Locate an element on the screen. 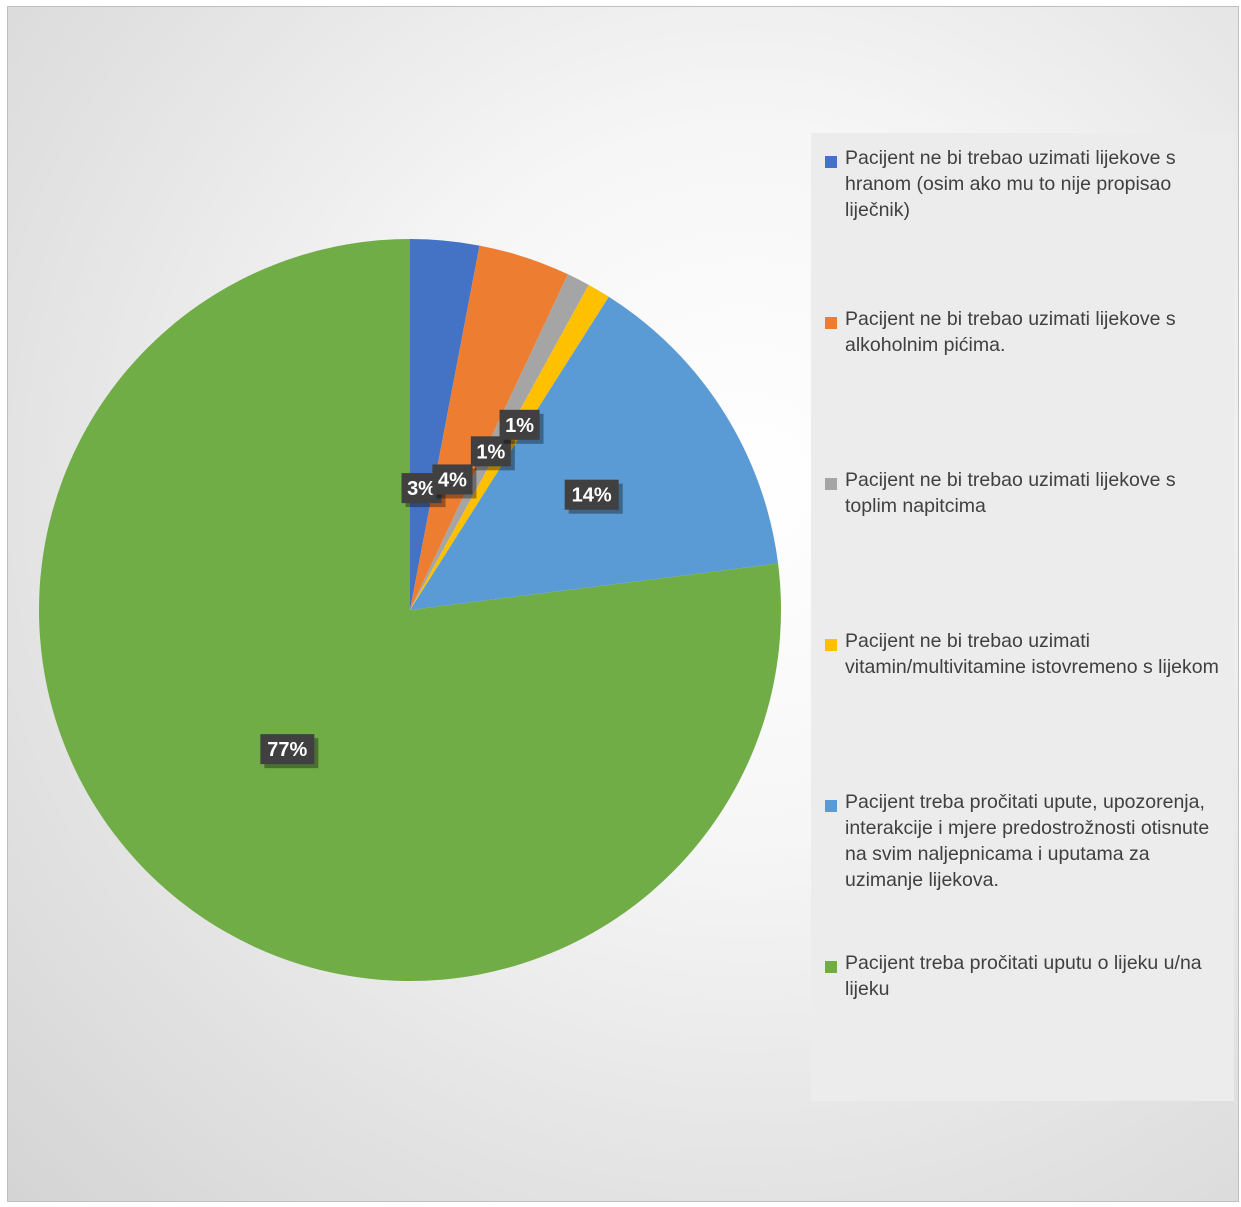  data-label: 77% is located at coordinates (289, 751).